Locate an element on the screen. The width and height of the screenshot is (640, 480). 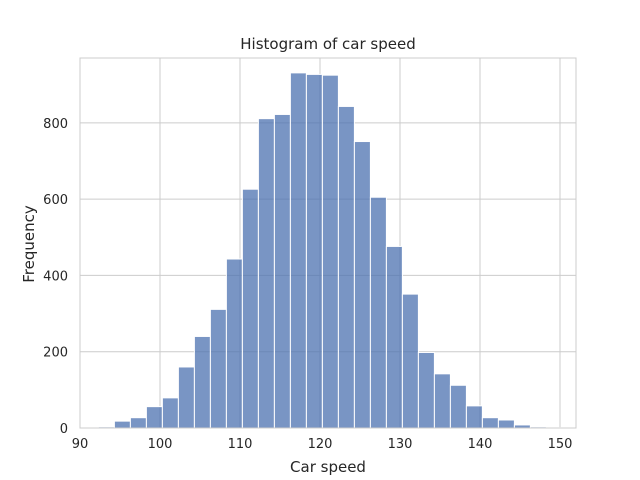
x-tick-label: 100 is located at coordinates (160, 444).